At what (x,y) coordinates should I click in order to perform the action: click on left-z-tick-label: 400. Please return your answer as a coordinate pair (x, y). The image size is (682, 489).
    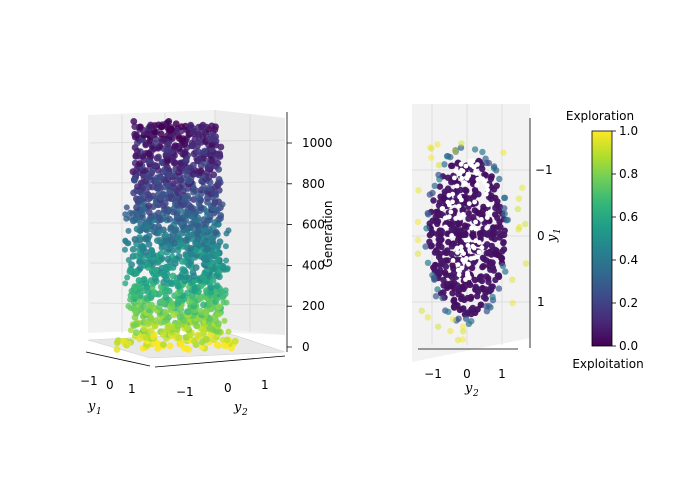
    Looking at the image, I should click on (313, 265).